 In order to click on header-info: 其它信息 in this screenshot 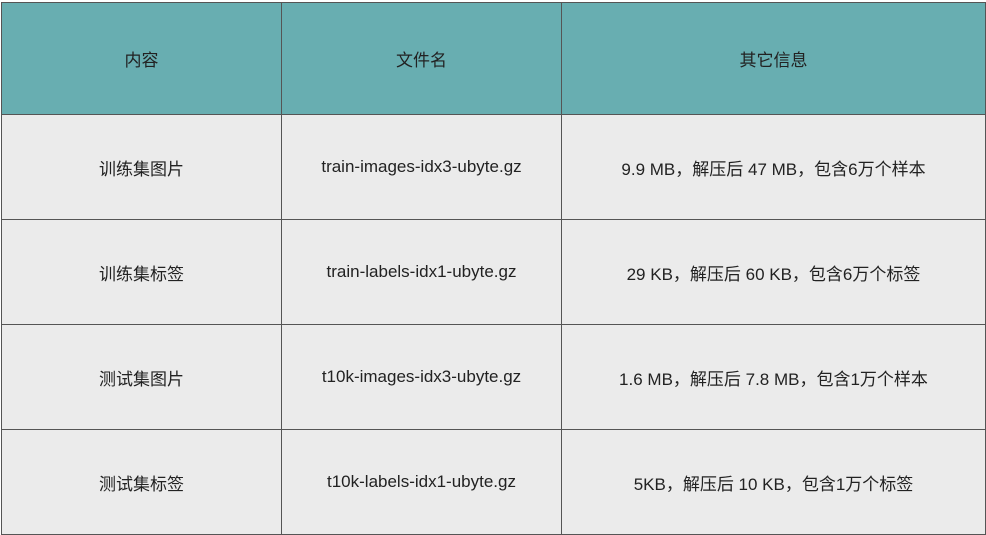, I will do `click(773, 58)`.